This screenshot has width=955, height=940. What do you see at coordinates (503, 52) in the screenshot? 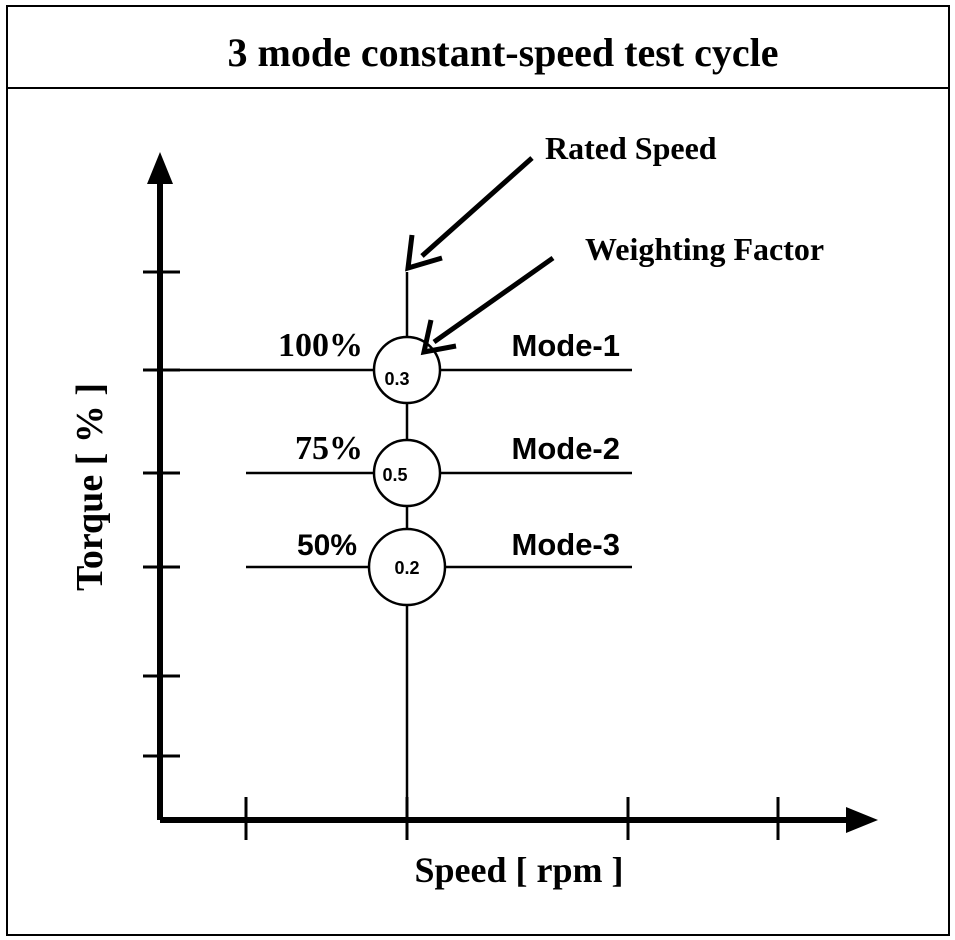
I see `diagram-title: 3 mode constant-speed test cycle` at bounding box center [503, 52].